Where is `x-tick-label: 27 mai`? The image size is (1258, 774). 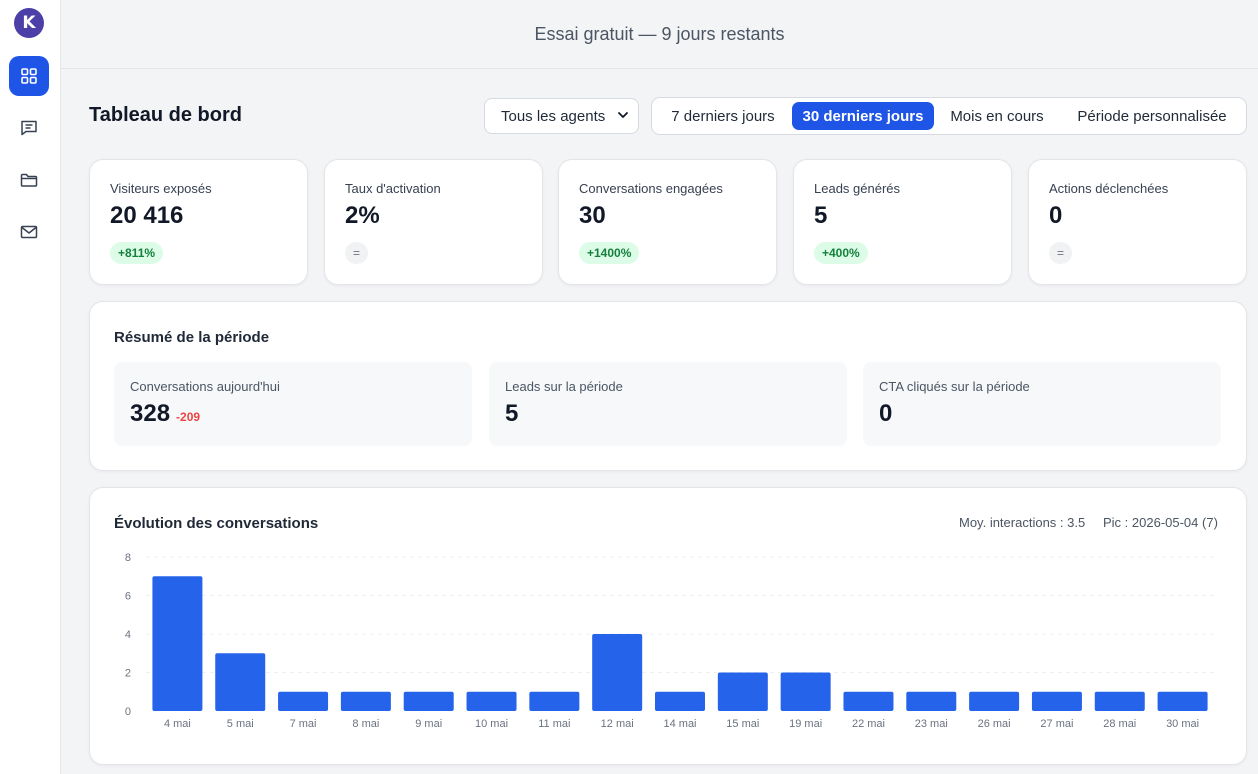 x-tick-label: 27 mai is located at coordinates (1056, 724).